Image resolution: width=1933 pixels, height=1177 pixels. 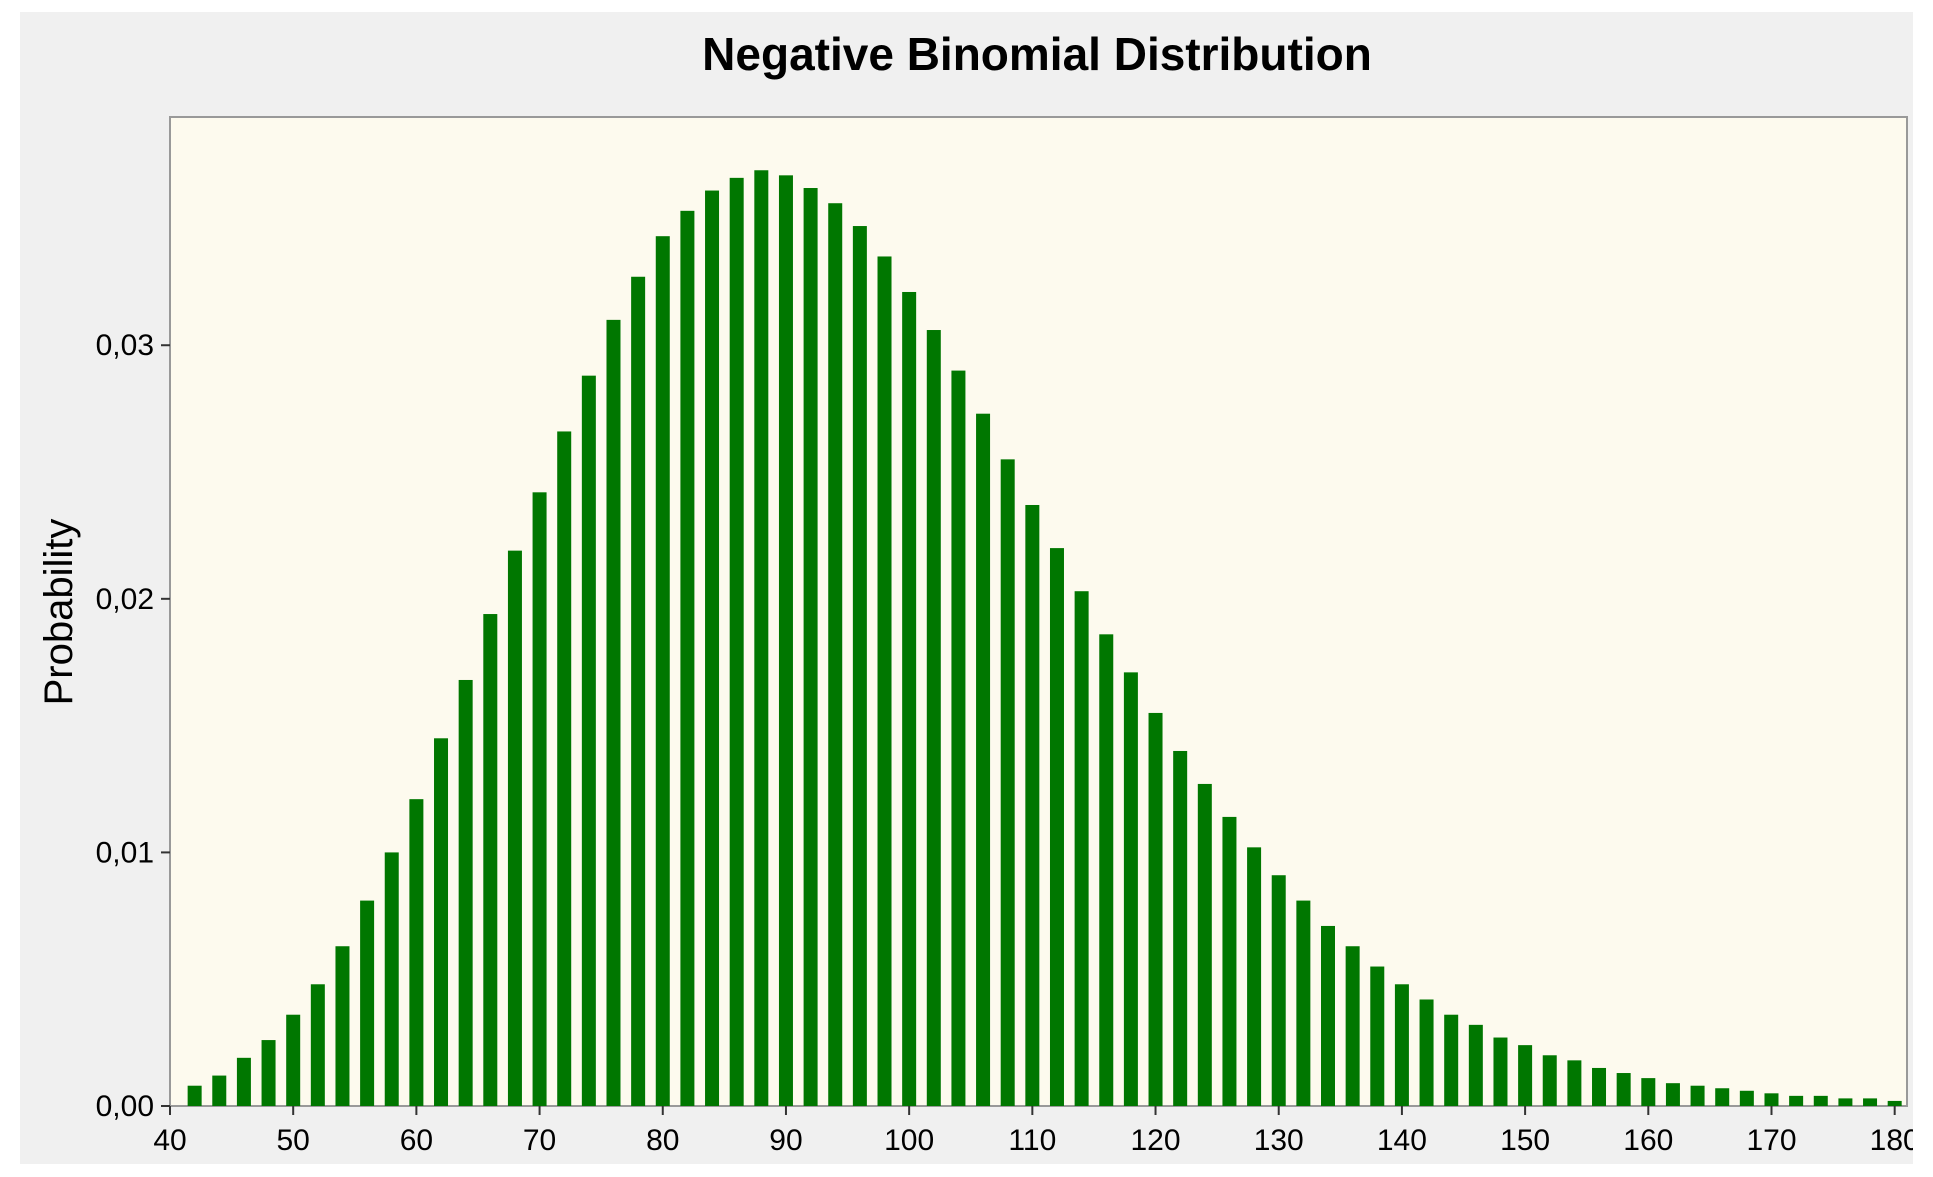 I want to click on x-tick-label: 100, so click(x=909, y=1140).